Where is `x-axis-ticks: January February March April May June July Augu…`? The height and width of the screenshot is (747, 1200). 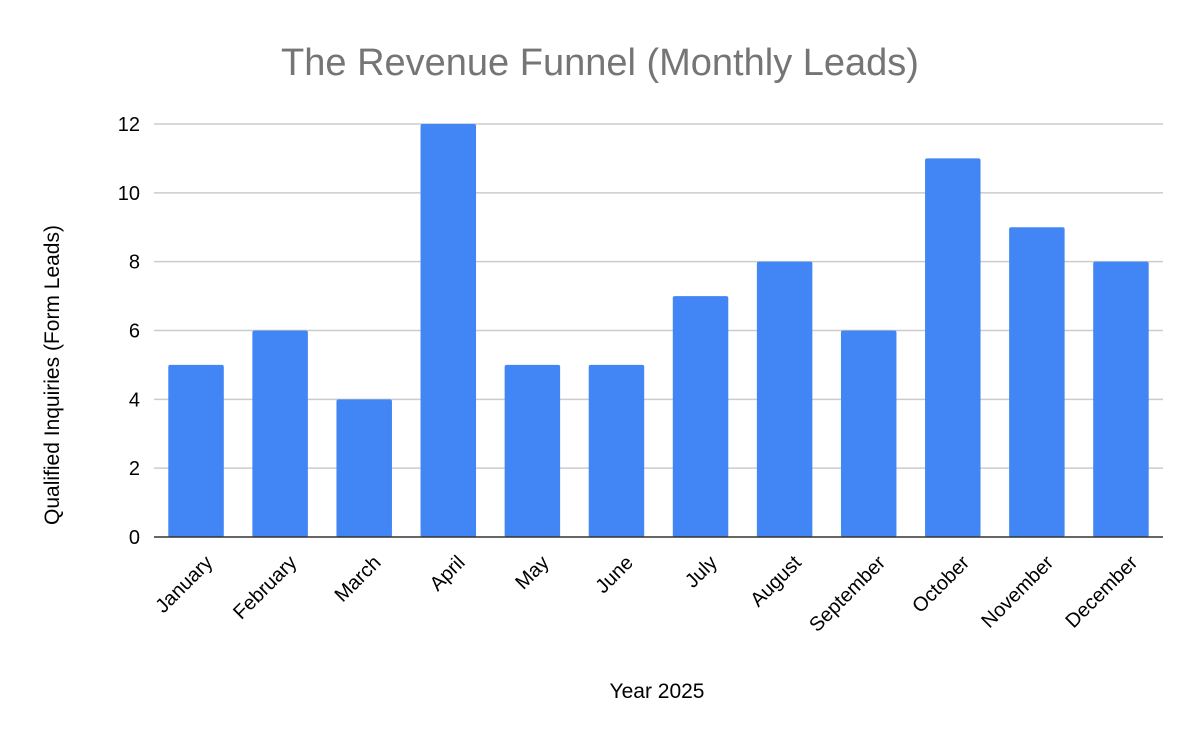
x-axis-ticks: January February March April May June July Augu… is located at coordinates (646, 593).